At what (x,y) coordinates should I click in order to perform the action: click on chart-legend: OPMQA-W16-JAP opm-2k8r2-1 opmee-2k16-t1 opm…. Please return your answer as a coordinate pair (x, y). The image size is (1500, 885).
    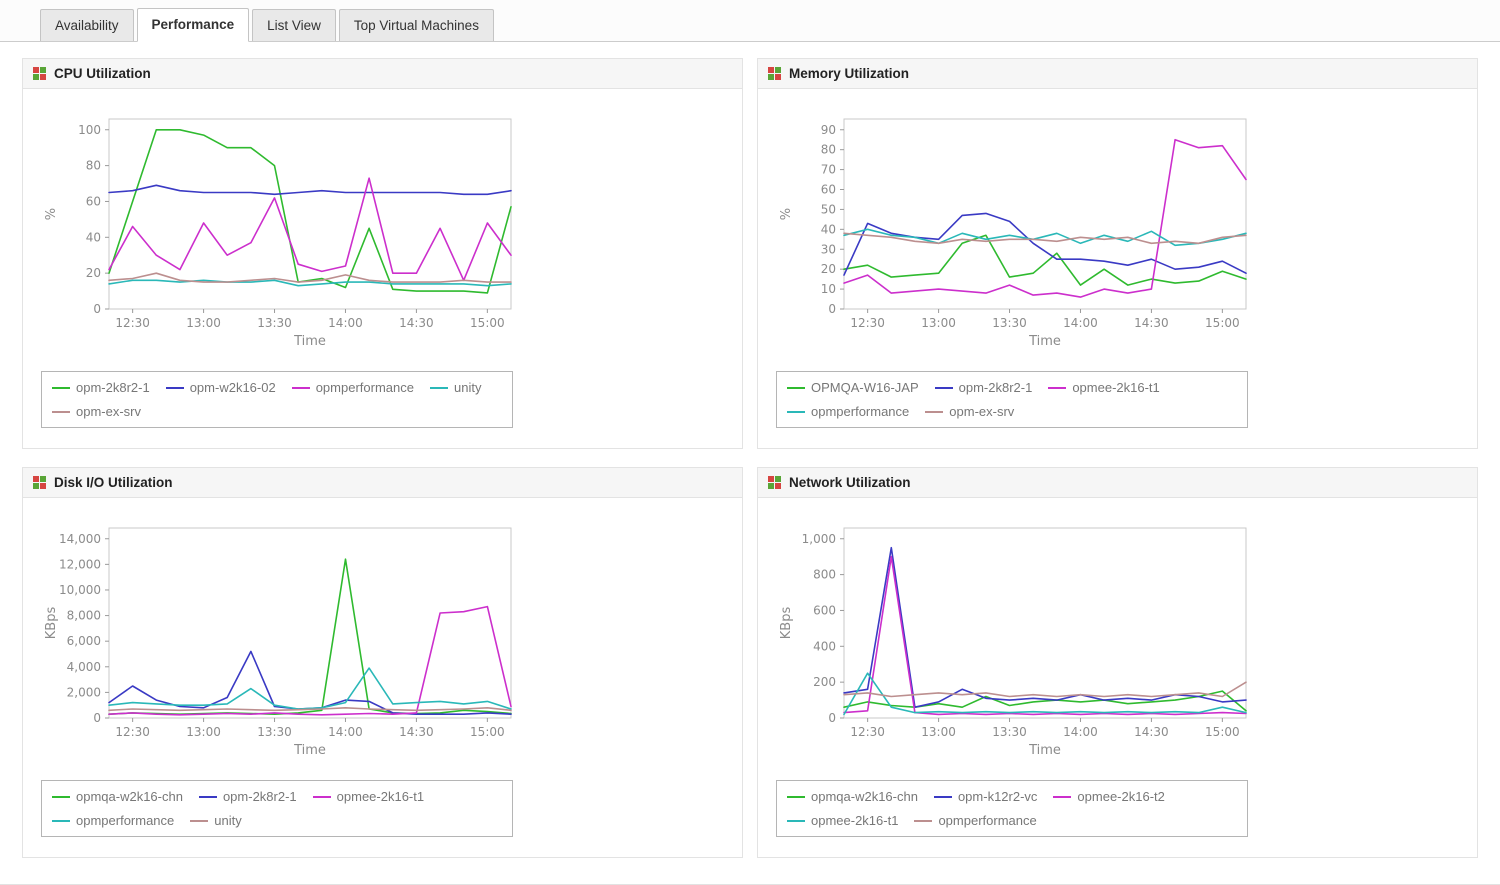
    Looking at the image, I should click on (1012, 399).